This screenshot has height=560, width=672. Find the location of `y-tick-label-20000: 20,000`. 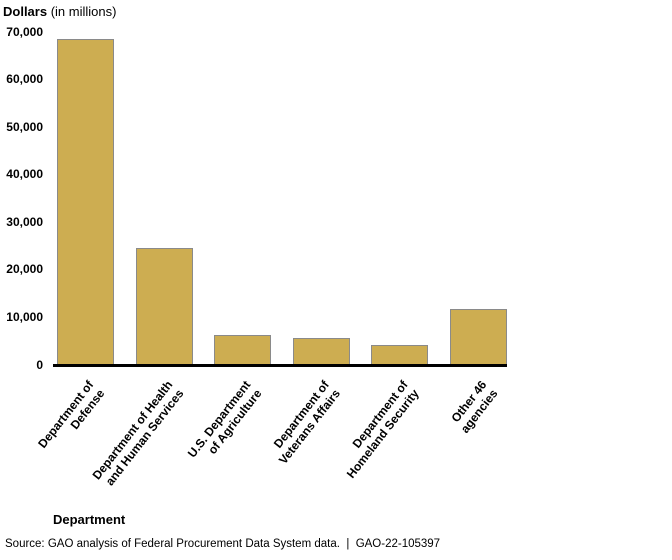

y-tick-label-20000: 20,000 is located at coordinates (24, 269).